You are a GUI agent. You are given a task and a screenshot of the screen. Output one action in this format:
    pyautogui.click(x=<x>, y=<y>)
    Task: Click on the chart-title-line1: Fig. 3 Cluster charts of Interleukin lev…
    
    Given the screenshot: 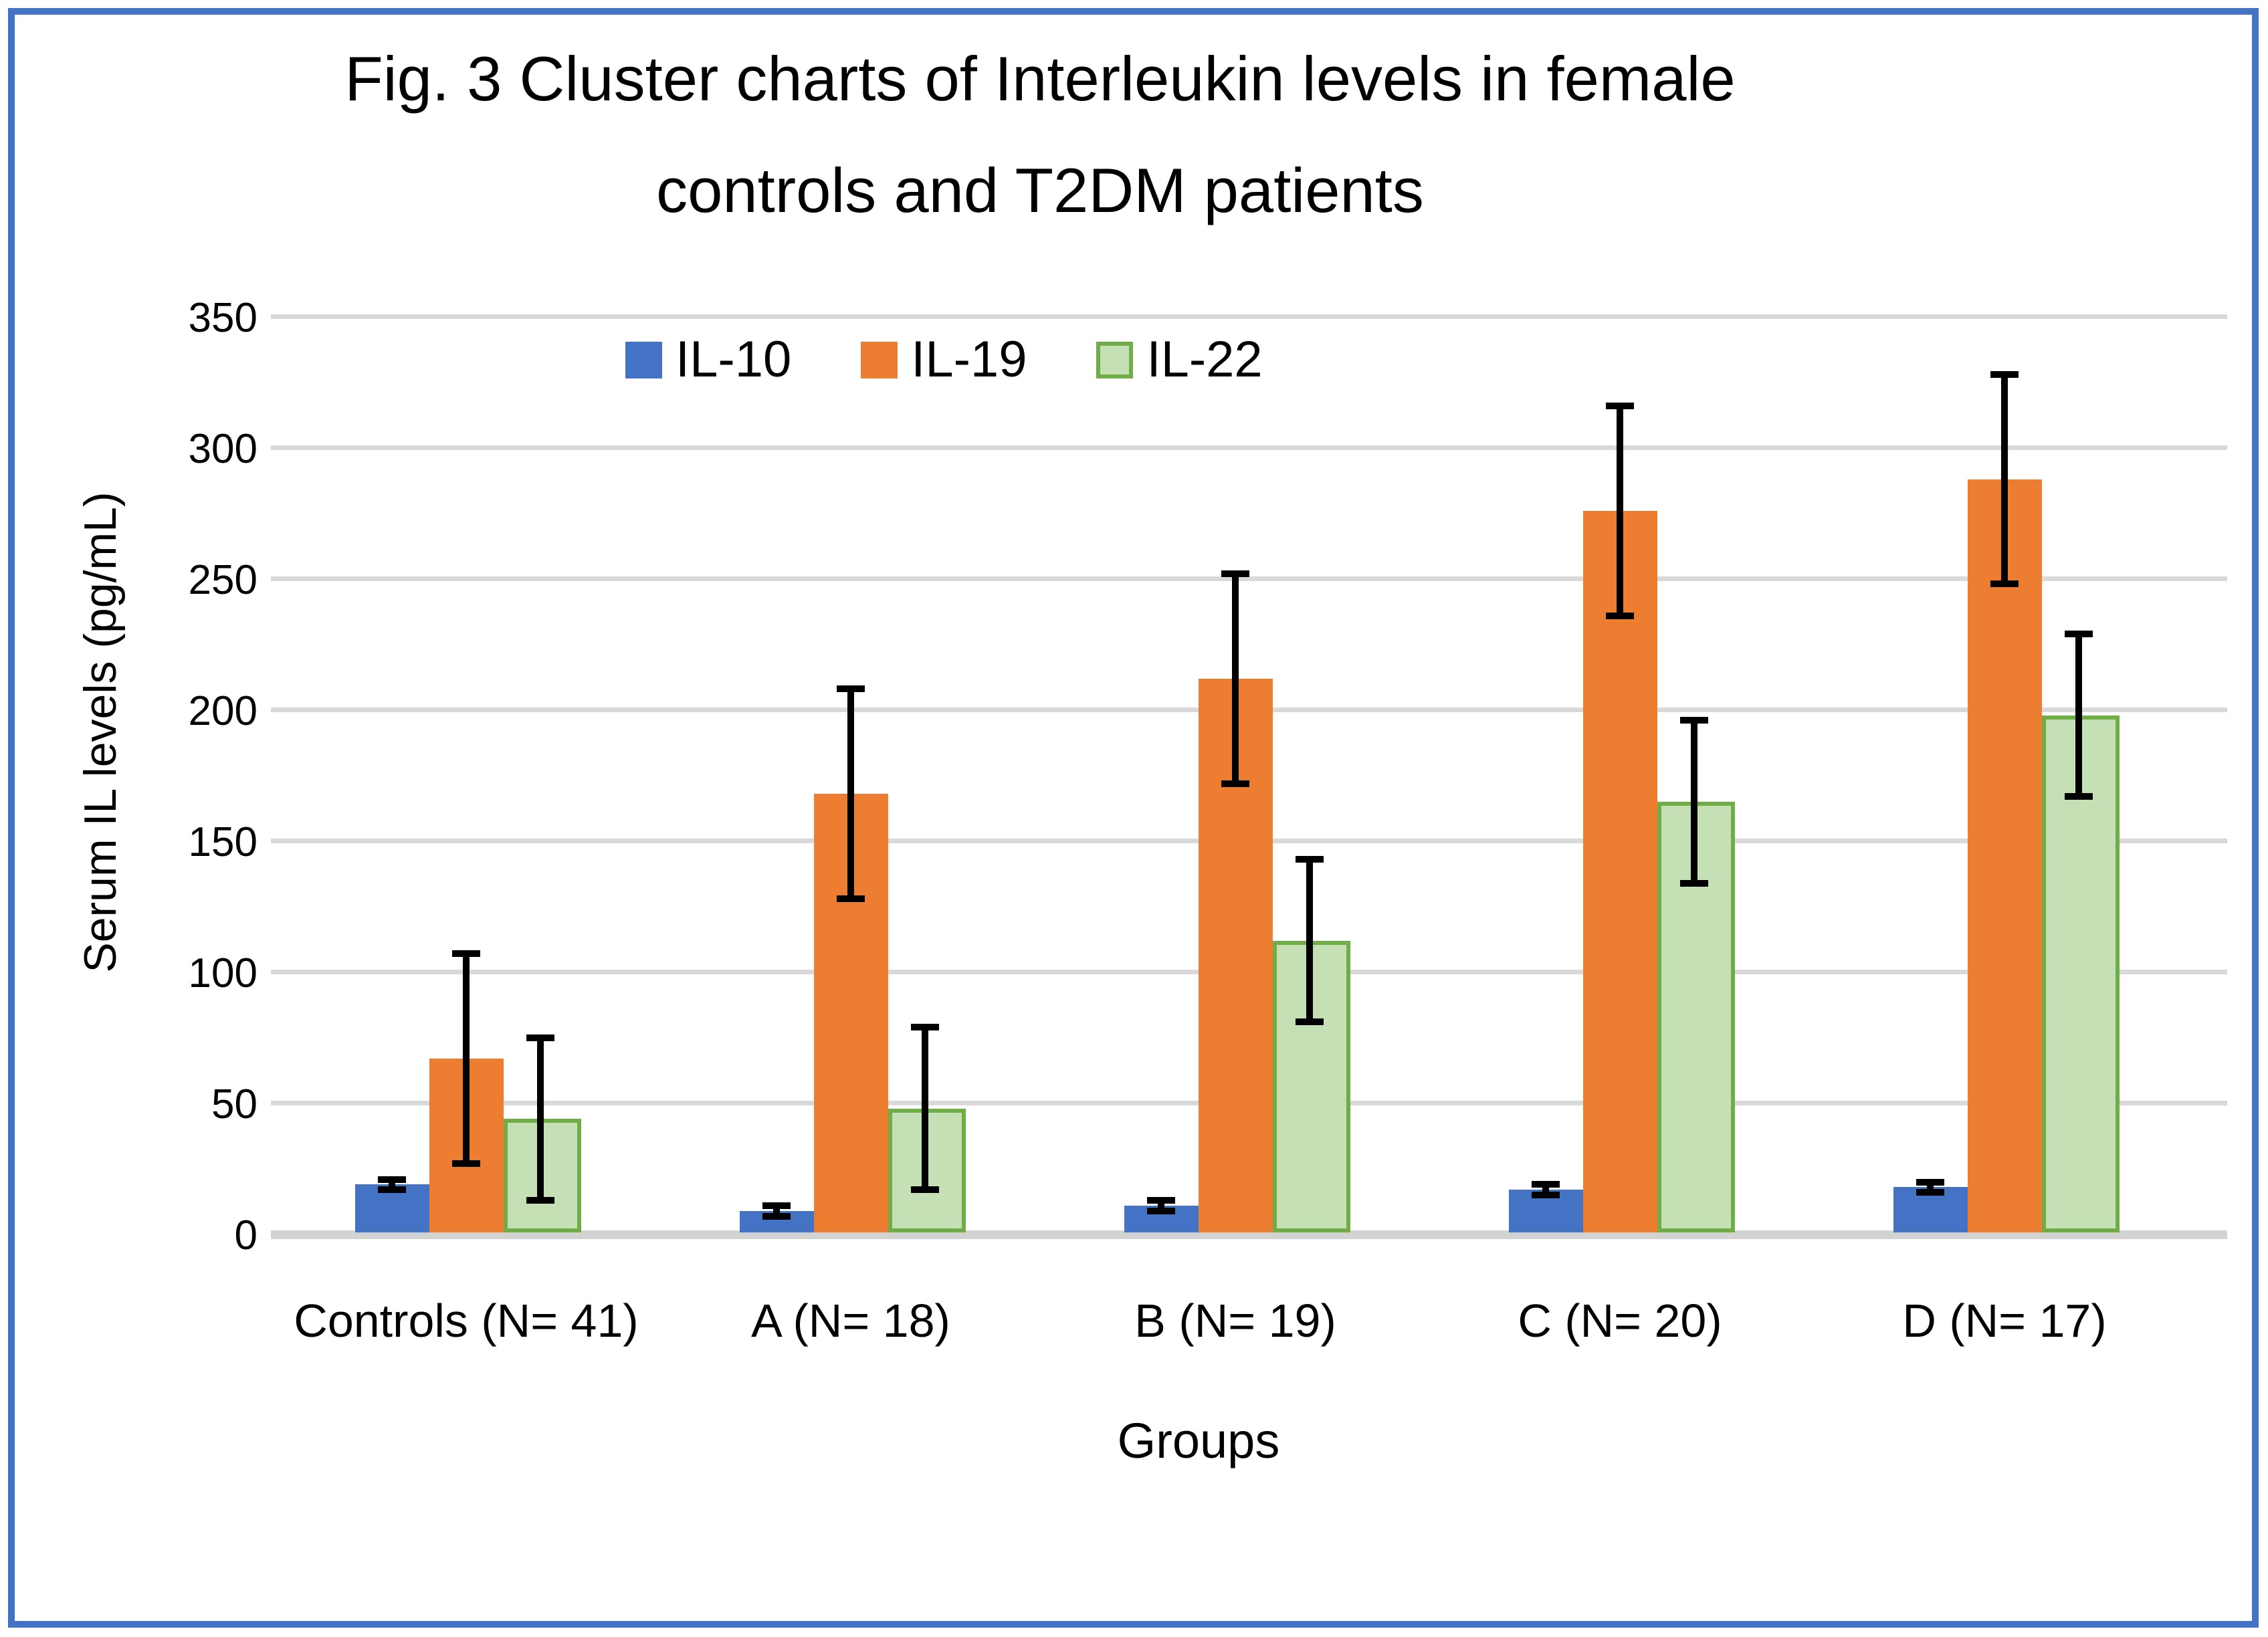 What is the action you would take?
    pyautogui.click(x=1040, y=78)
    